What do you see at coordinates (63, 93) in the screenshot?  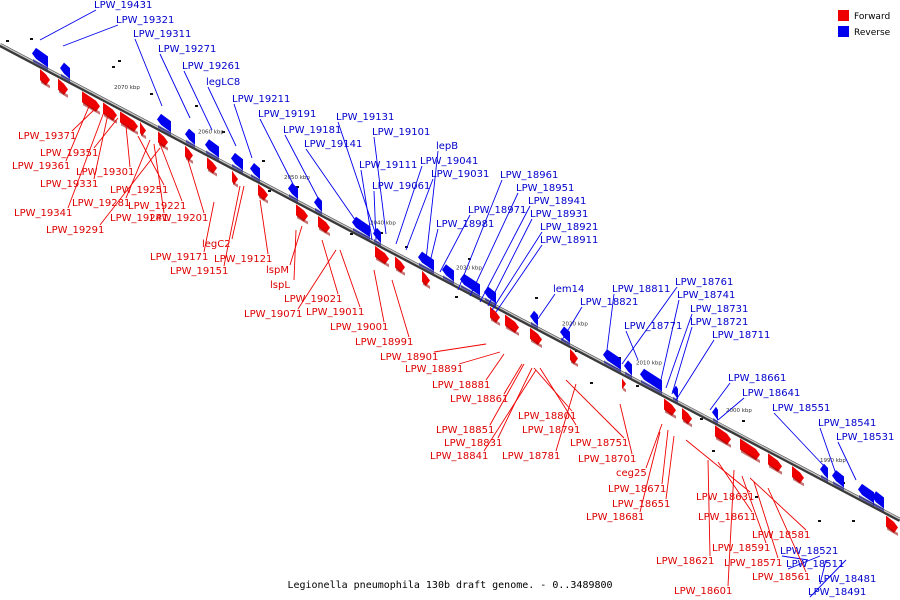 I see `forward-gene-arrow-1-shade` at bounding box center [63, 93].